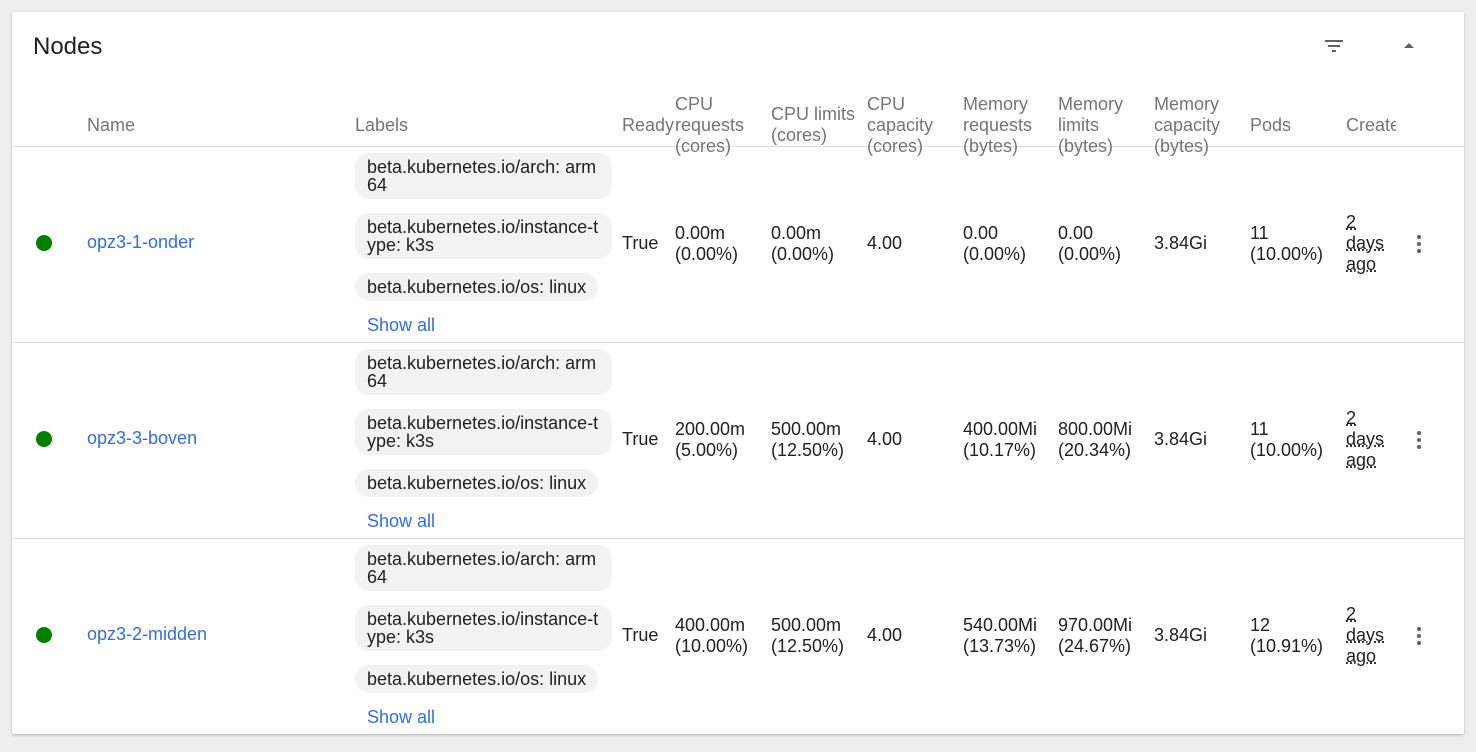 The width and height of the screenshot is (1476, 752). I want to click on column-header-cpu-limits: CPU limits (cores), so click(813, 124).